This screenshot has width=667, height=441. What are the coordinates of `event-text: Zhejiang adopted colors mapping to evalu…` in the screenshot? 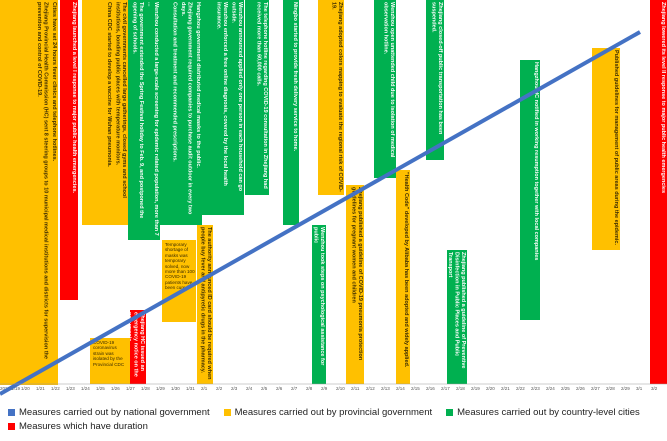 It's located at (337, 97).